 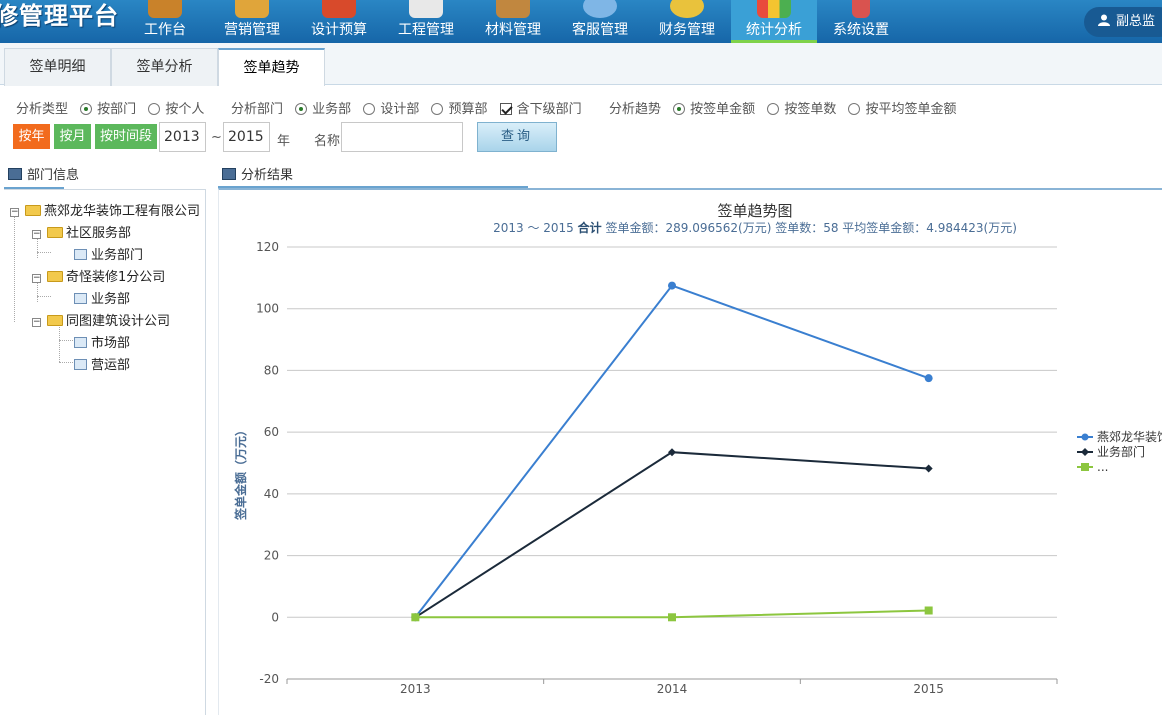 What do you see at coordinates (339, 21) in the screenshot?
I see `nav-design-budget: 设计预算` at bounding box center [339, 21].